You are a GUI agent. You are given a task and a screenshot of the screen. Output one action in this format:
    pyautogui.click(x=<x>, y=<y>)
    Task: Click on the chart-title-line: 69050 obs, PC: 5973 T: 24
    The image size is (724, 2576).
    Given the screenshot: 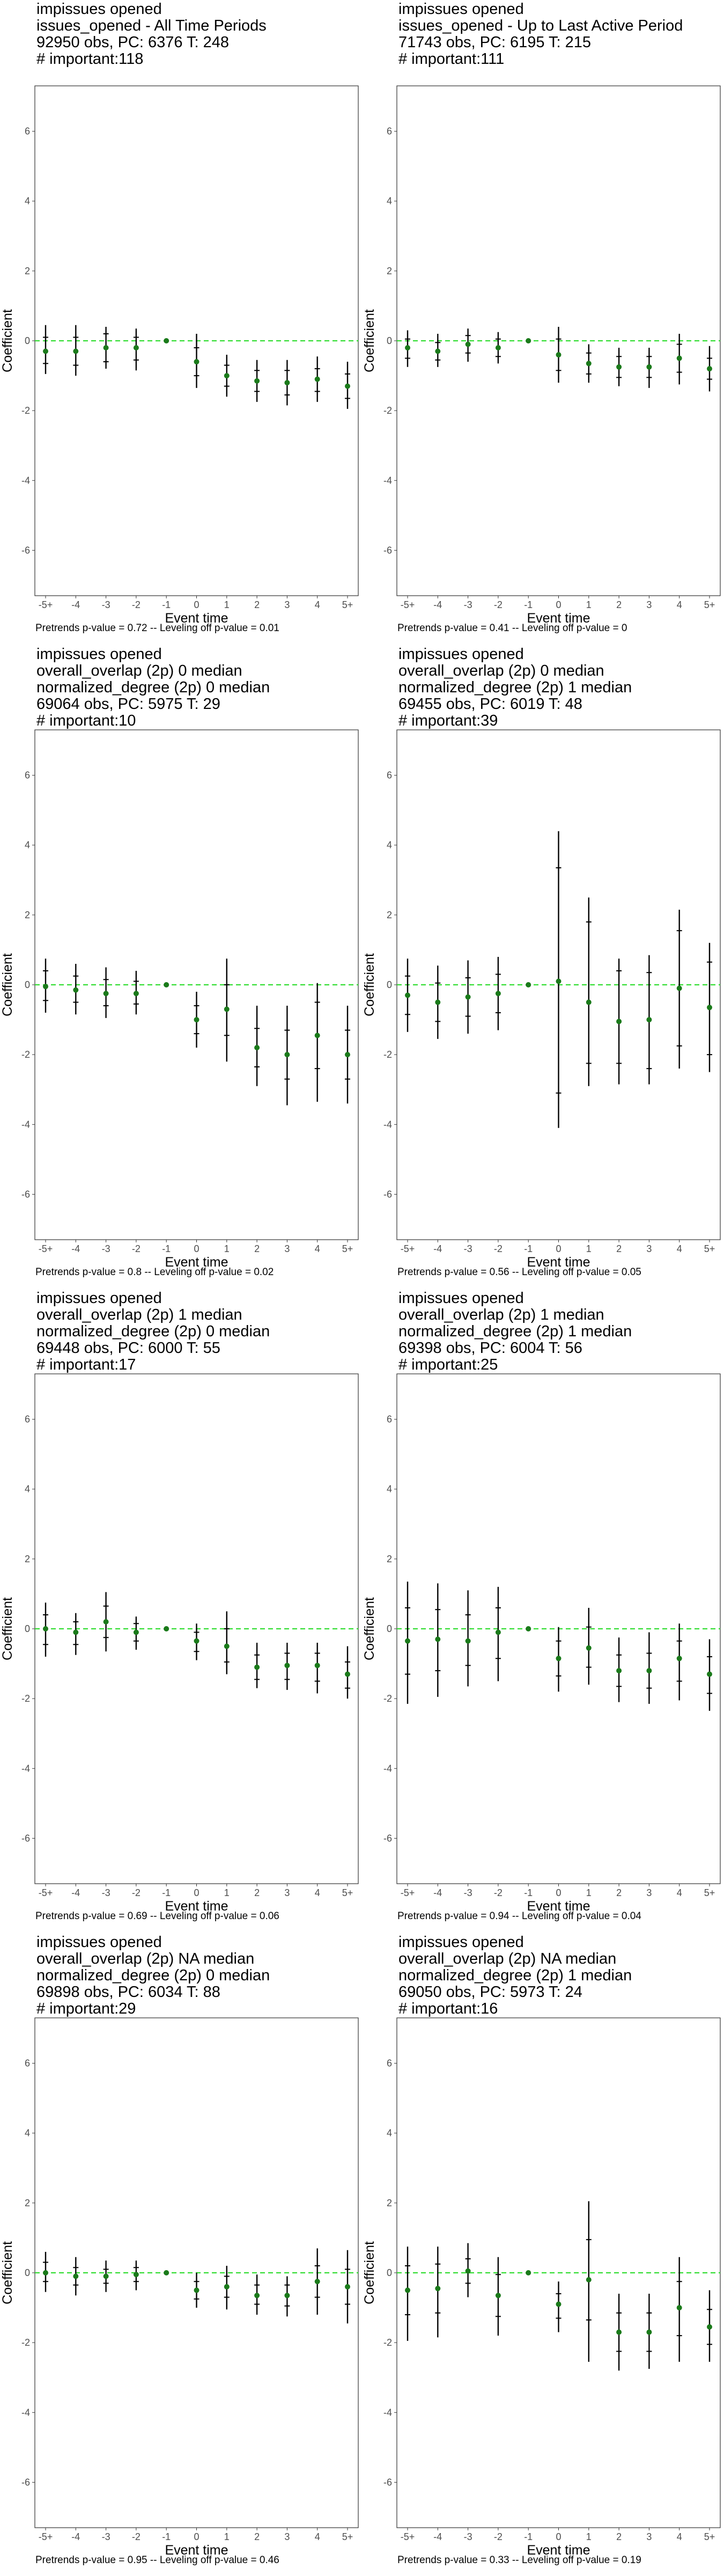 What is the action you would take?
    pyautogui.click(x=490, y=1992)
    